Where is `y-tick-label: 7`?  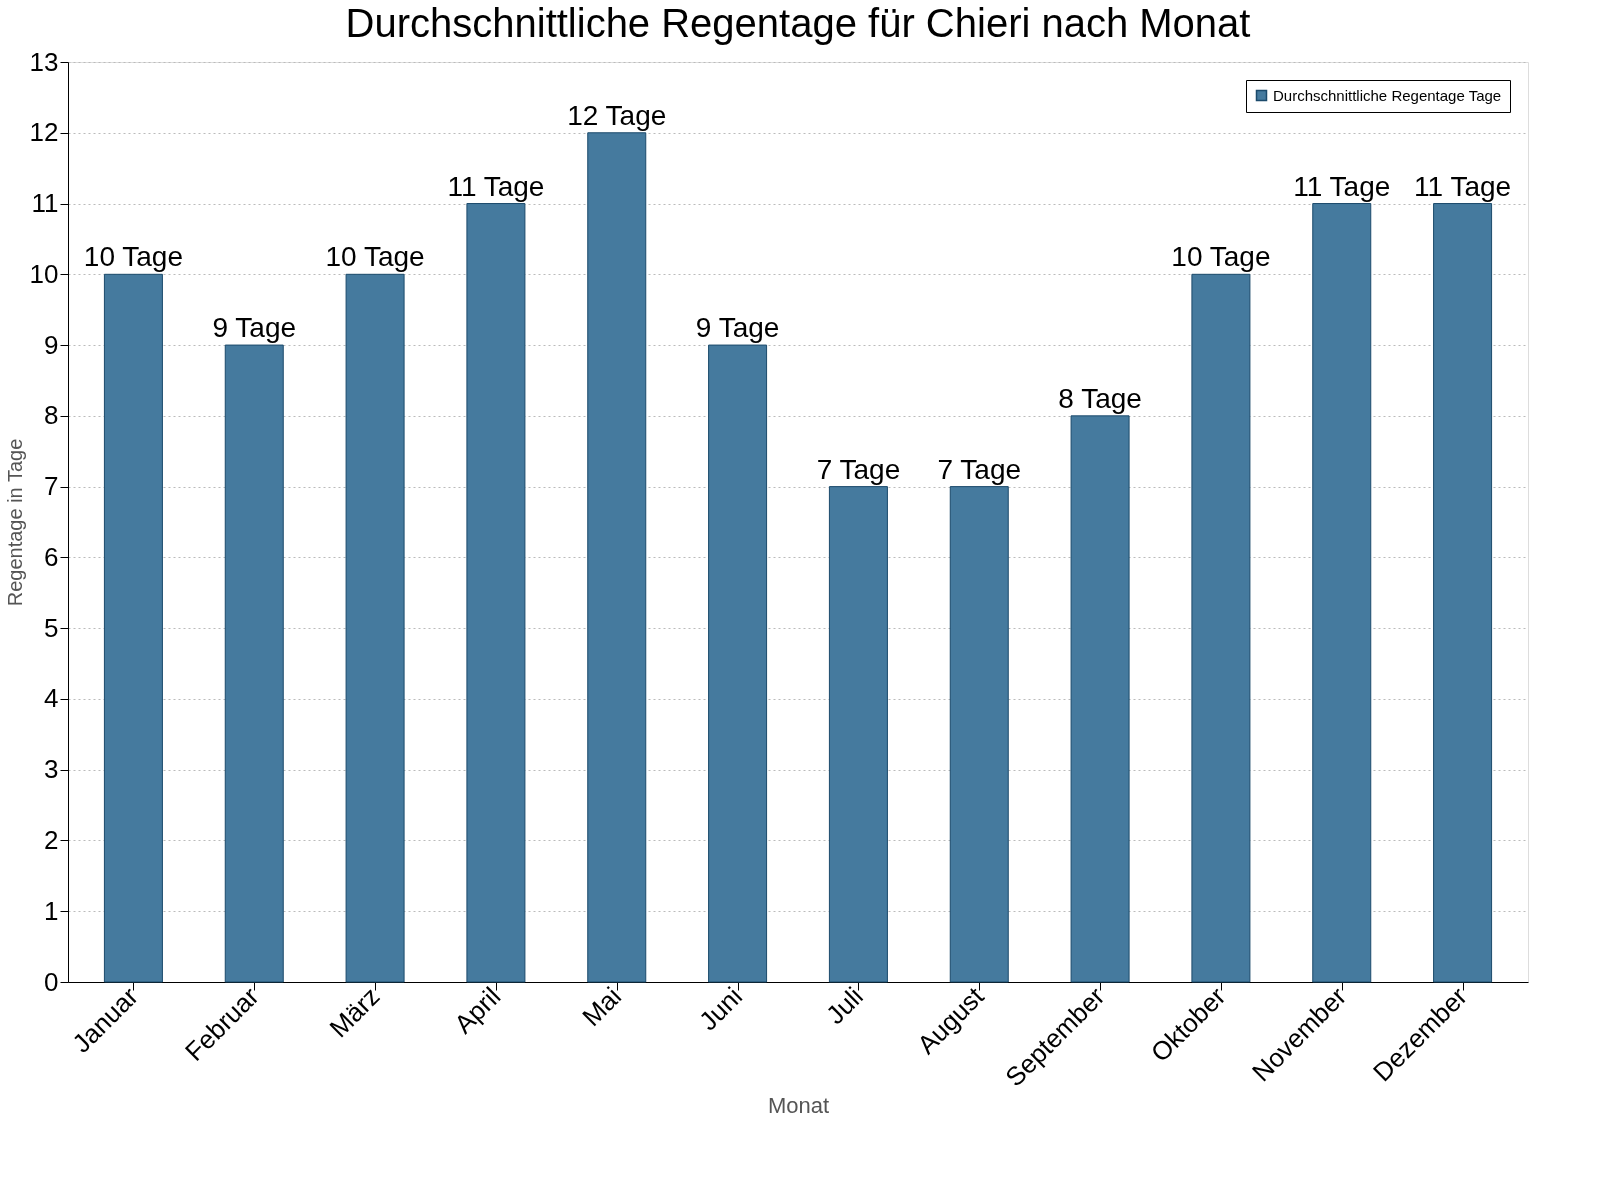 y-tick-label: 7 is located at coordinates (51, 486).